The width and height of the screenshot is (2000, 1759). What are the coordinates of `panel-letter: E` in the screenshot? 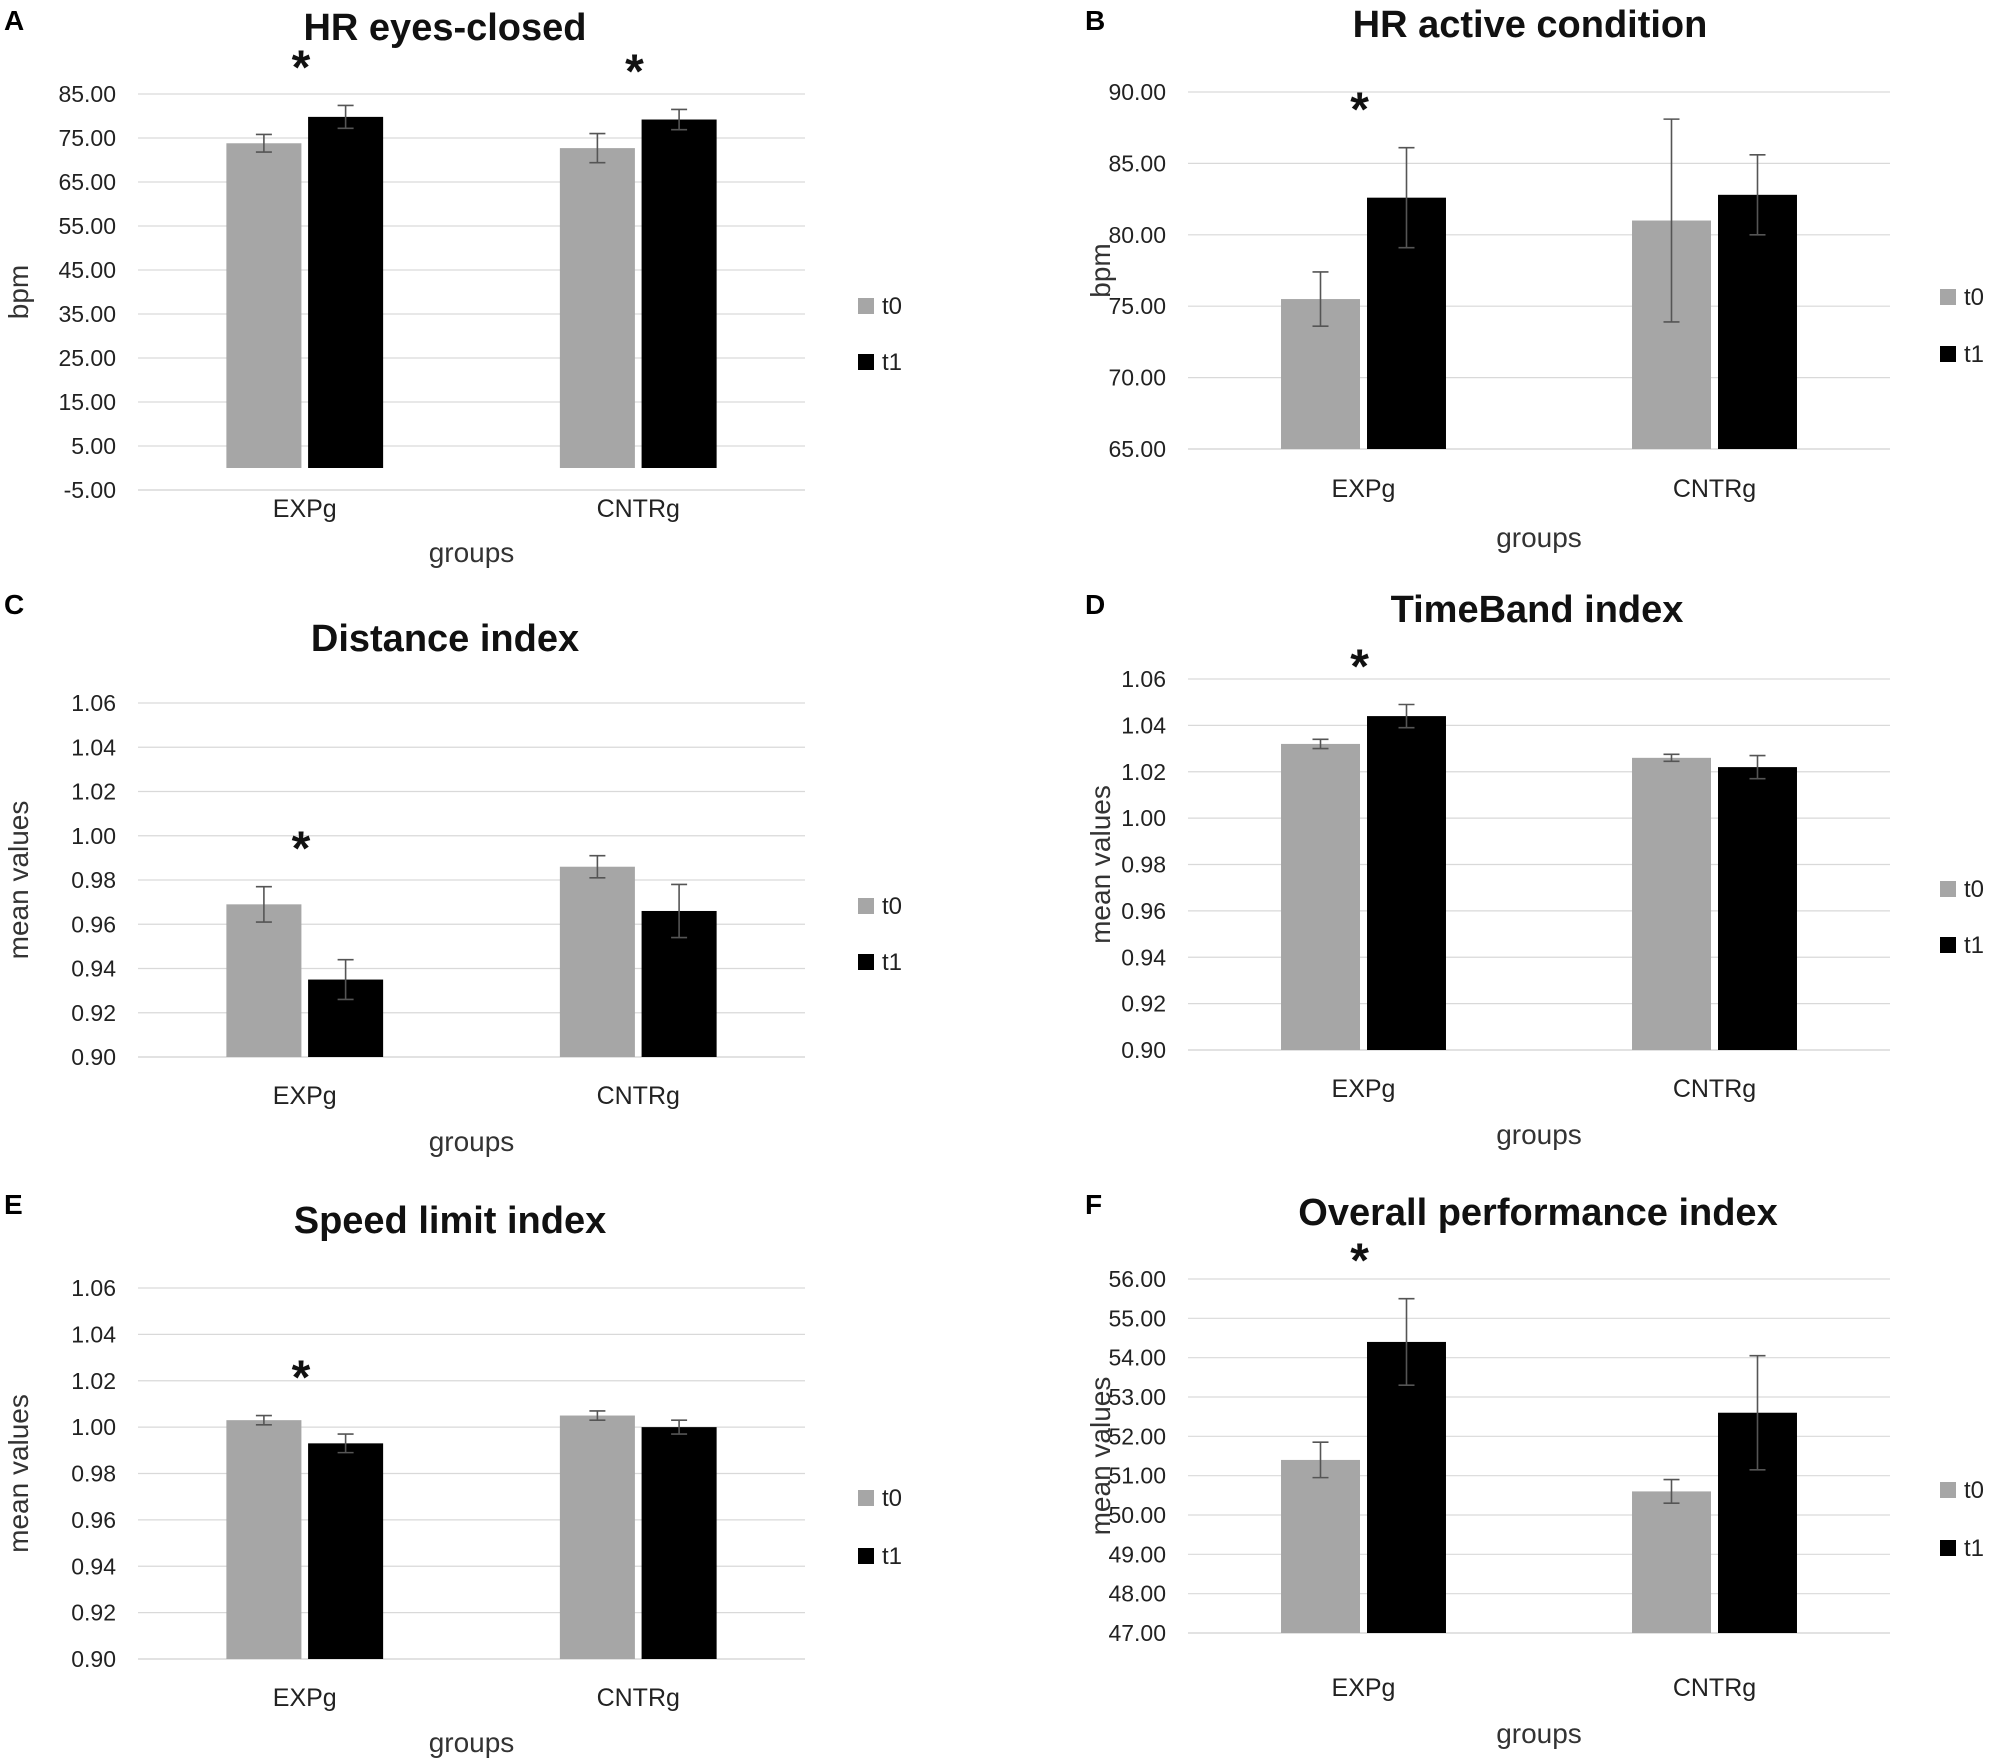 It's located at (13, 1204).